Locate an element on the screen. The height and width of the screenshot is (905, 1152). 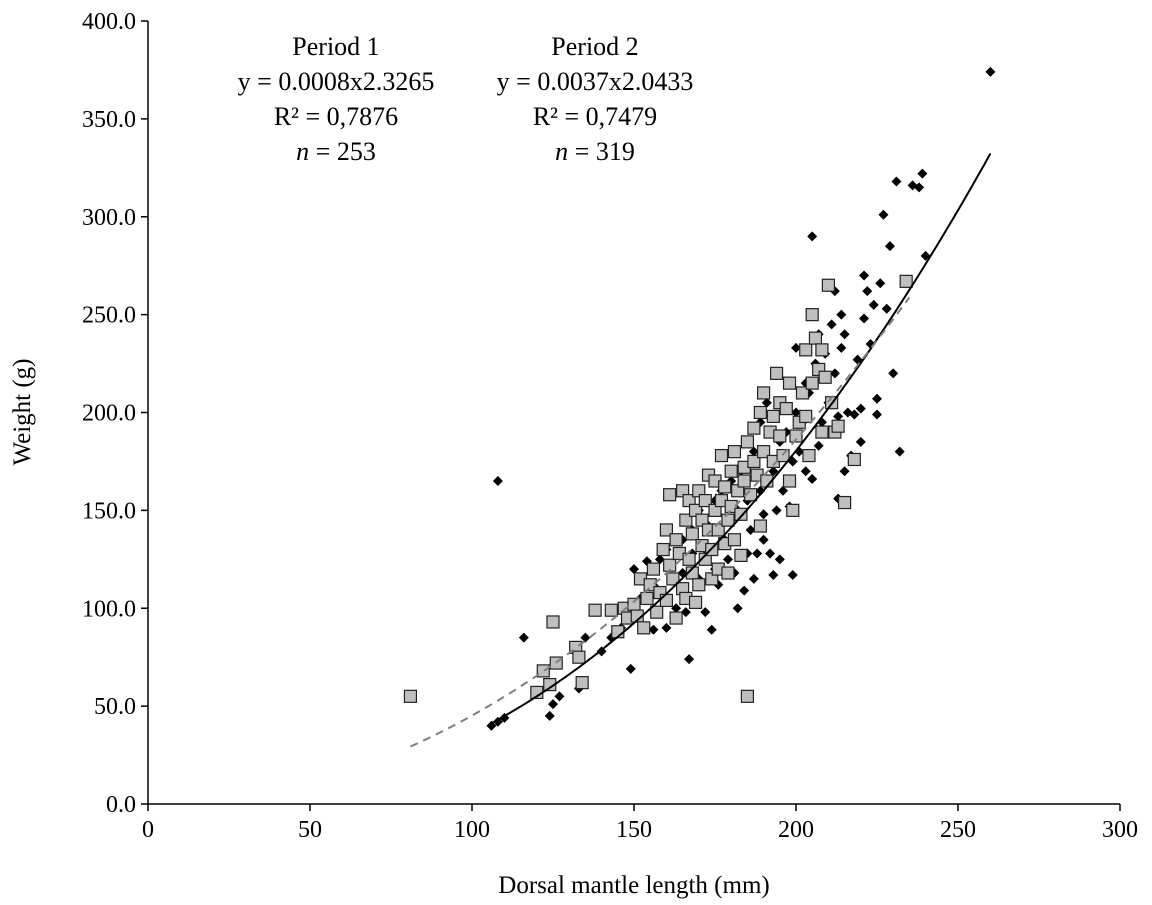
annotation-period1-name: Period 1 is located at coordinates (335, 46).